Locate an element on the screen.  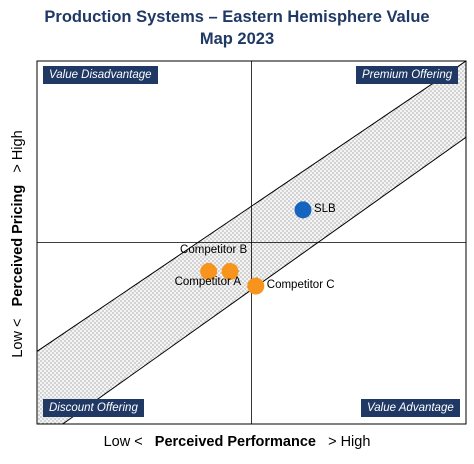
point-competitor-a is located at coordinates (209, 272).